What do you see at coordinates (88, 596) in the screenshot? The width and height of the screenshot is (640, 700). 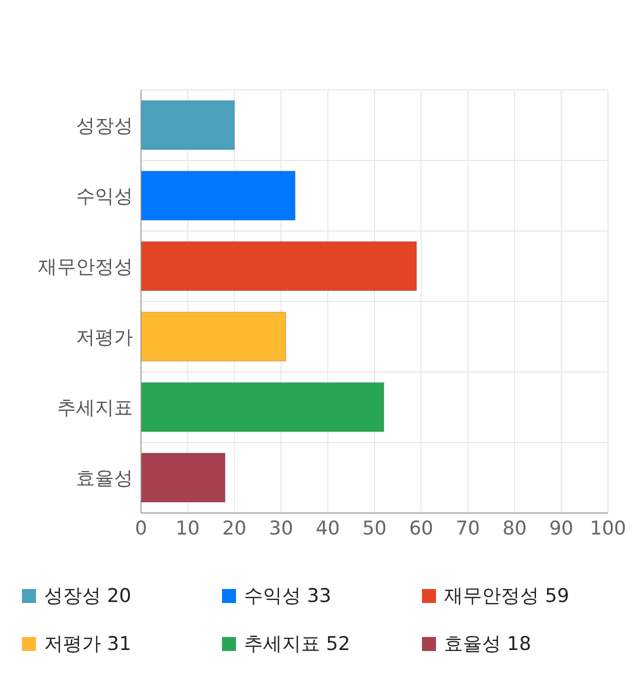 I see `legend-label: 성장성 20` at bounding box center [88, 596].